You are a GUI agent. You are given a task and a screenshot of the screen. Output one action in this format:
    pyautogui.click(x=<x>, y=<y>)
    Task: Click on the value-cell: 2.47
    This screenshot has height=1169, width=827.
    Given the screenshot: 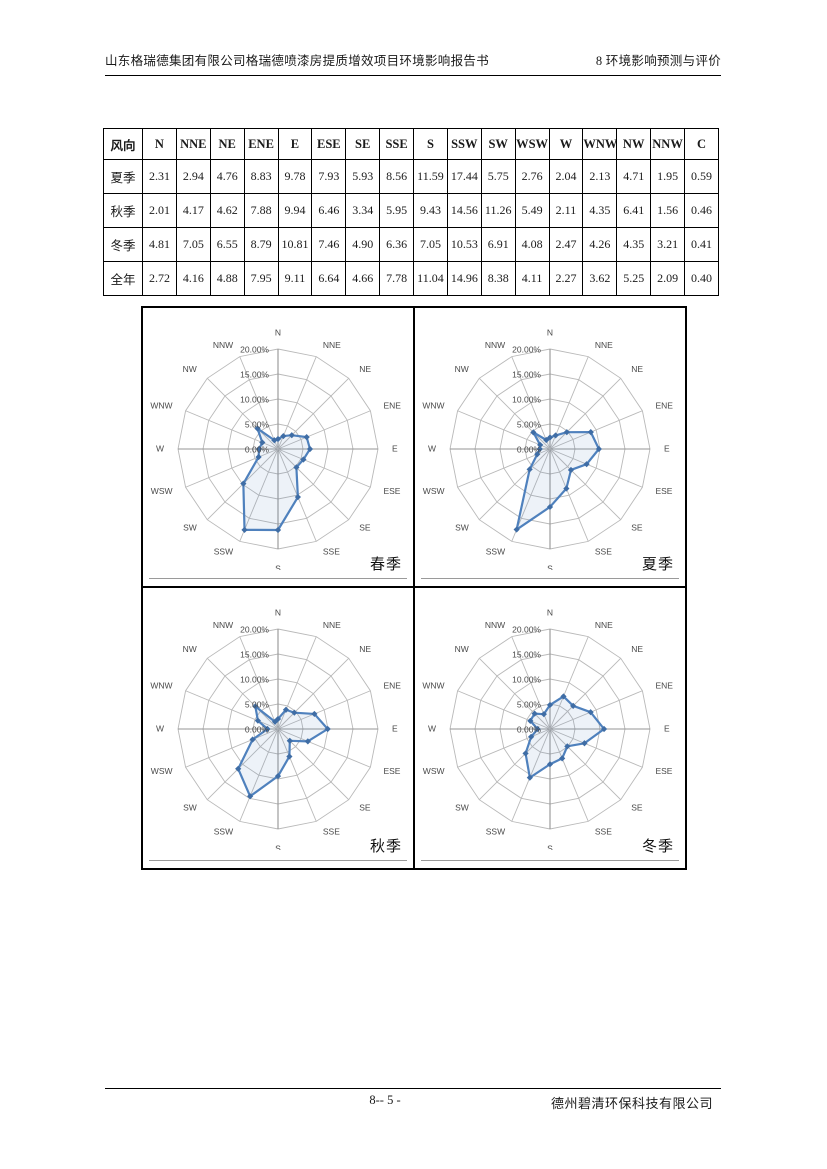 What is the action you would take?
    pyautogui.click(x=566, y=244)
    